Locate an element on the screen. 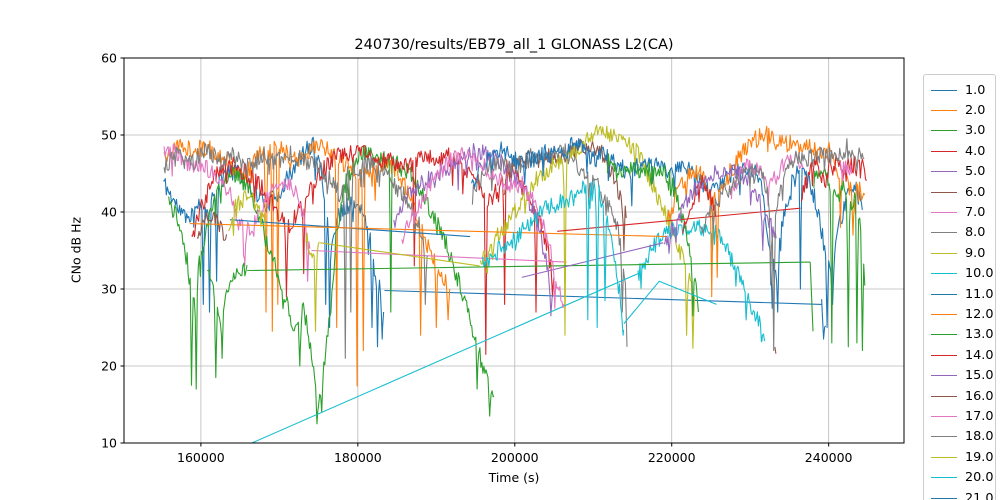 Image resolution: width=1000 pixels, height=500 pixels. legend-item: 2.0 is located at coordinates (963, 110).